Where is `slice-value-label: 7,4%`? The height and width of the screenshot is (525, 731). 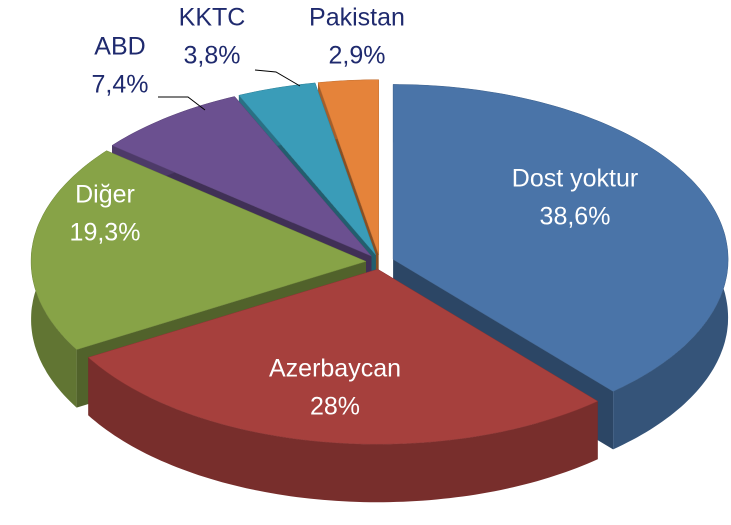
slice-value-label: 7,4% is located at coordinates (120, 85).